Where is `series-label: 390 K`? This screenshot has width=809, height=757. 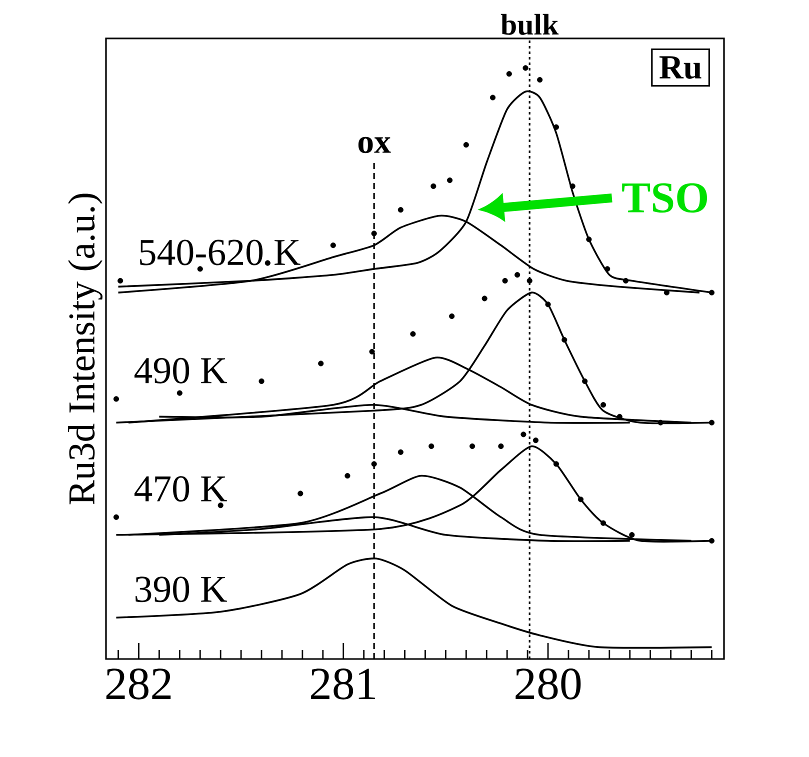
series-label: 390 K is located at coordinates (181, 589).